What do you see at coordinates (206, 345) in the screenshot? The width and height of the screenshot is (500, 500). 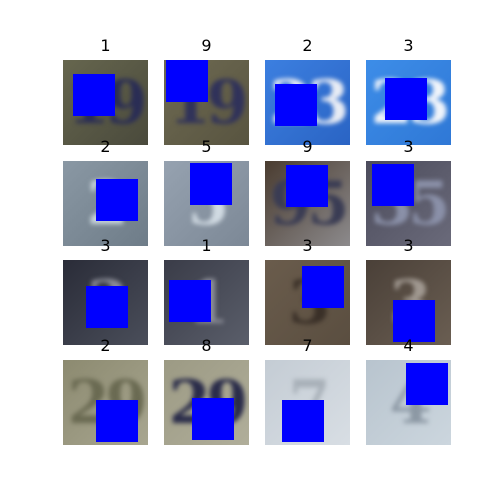 I see `tile-label: 8` at bounding box center [206, 345].